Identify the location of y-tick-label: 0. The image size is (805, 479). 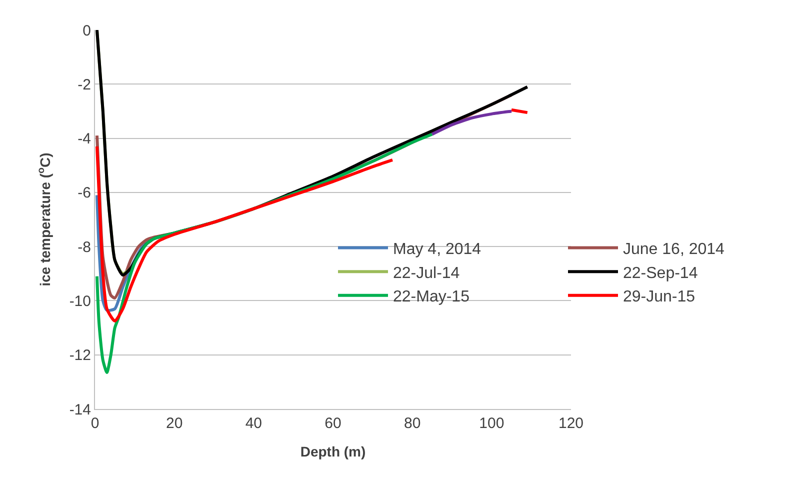
(86, 31).